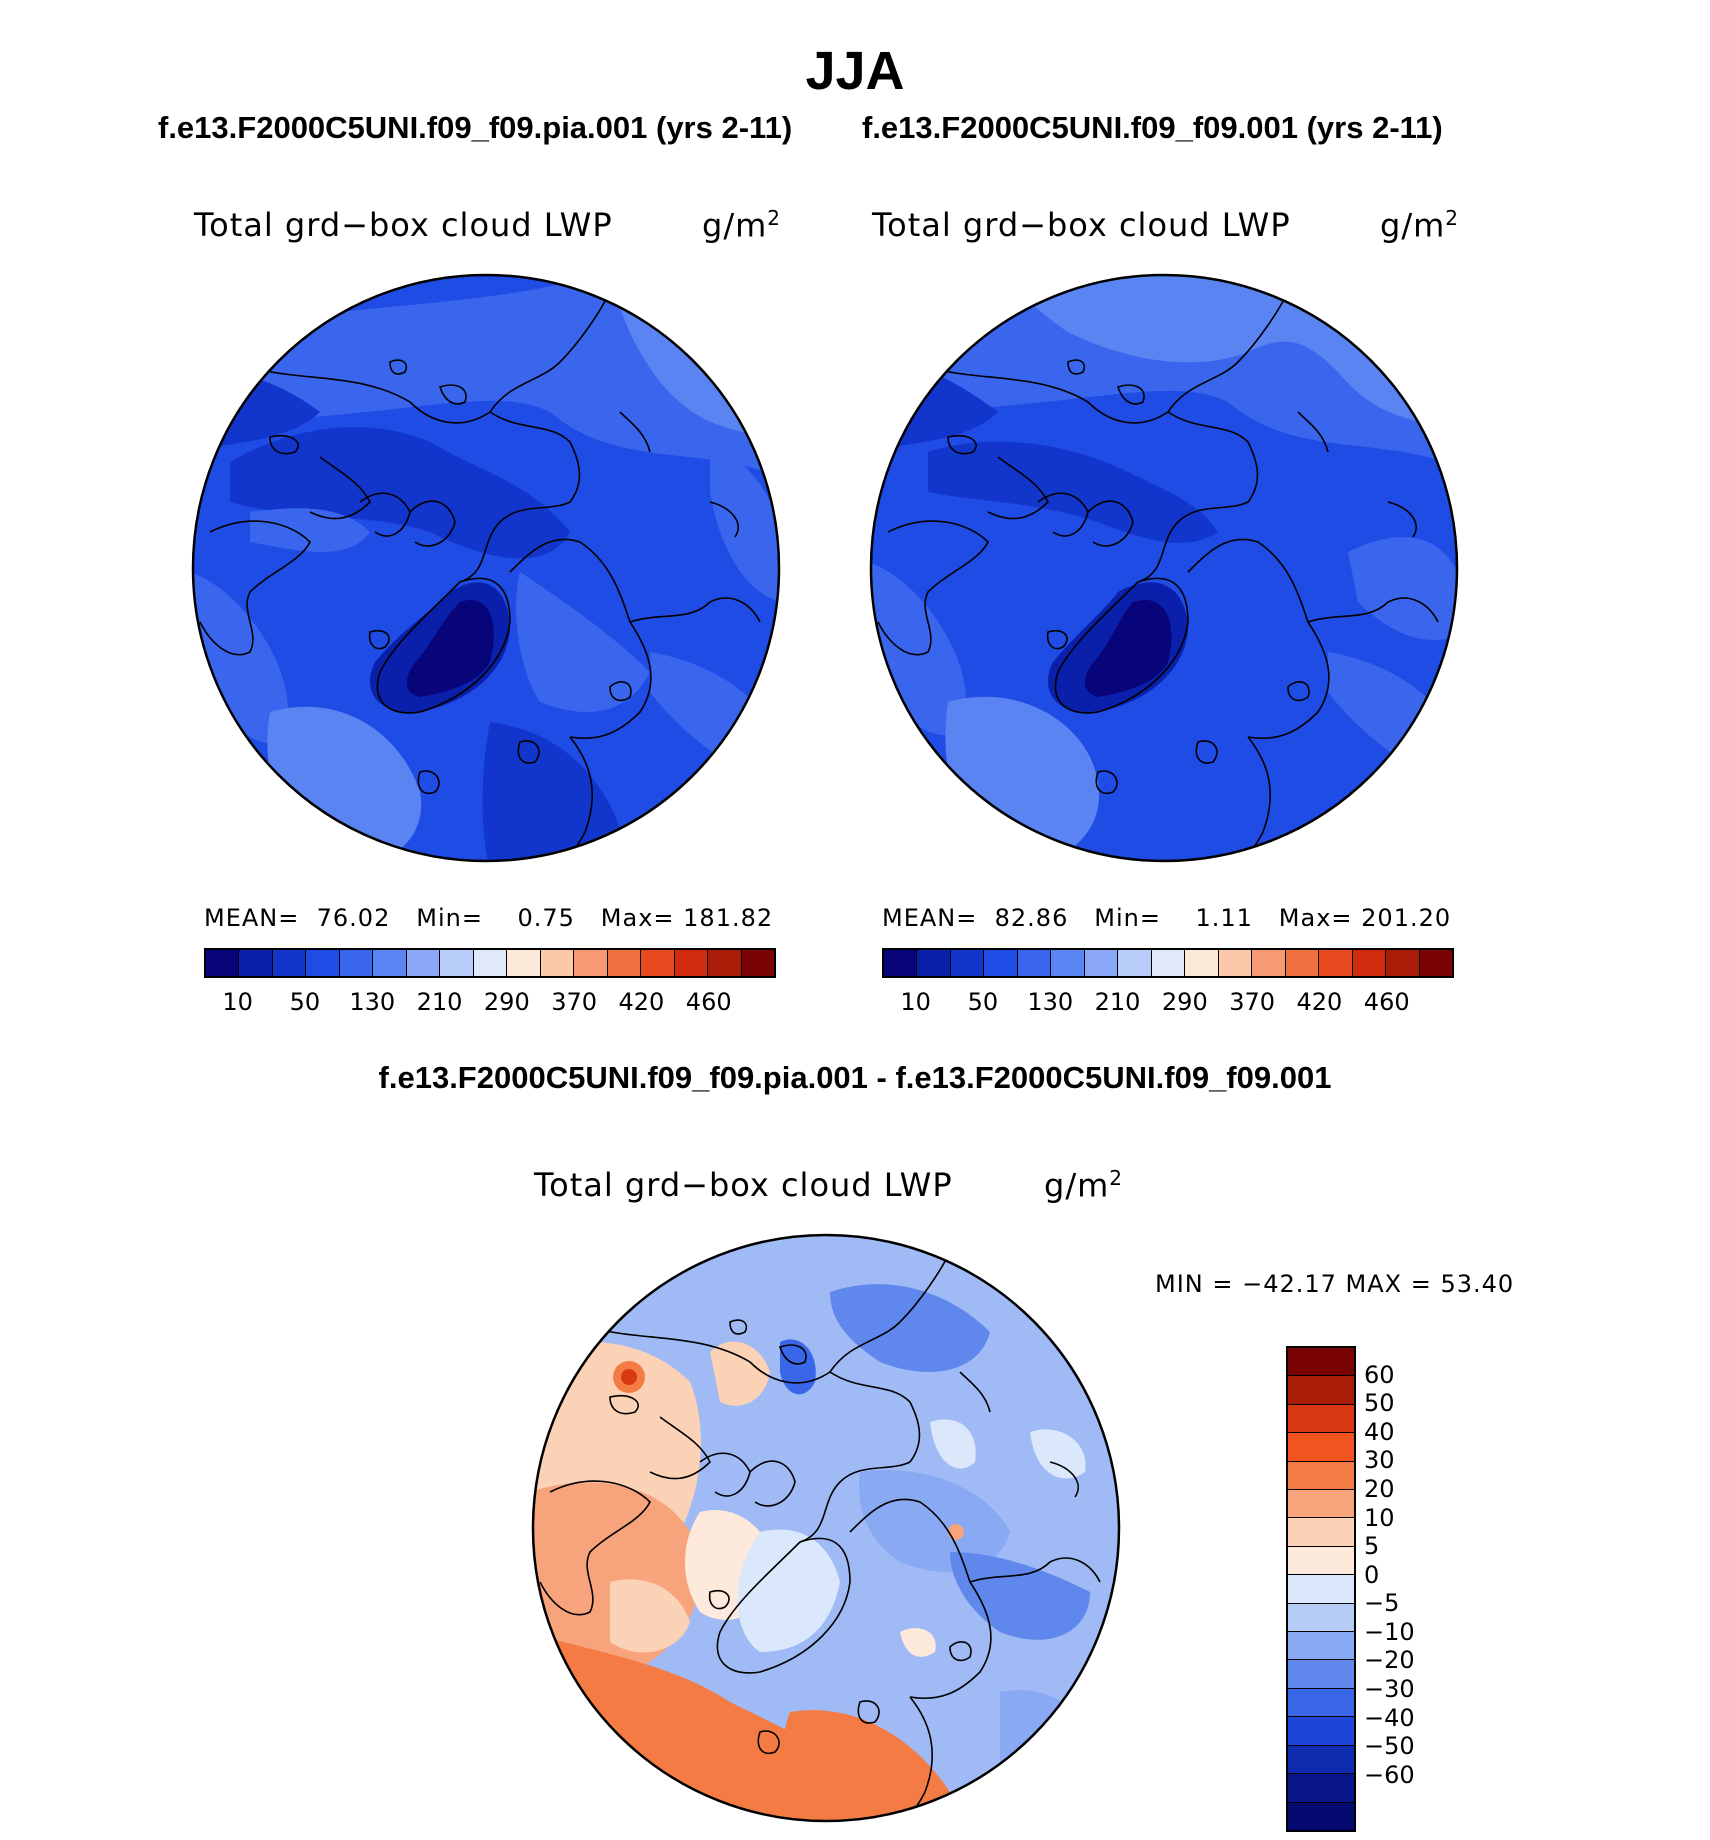 Image resolution: width=1710 pixels, height=1840 pixels. I want to click on diff-colorbar-tick-label: −40, so click(1389, 1717).